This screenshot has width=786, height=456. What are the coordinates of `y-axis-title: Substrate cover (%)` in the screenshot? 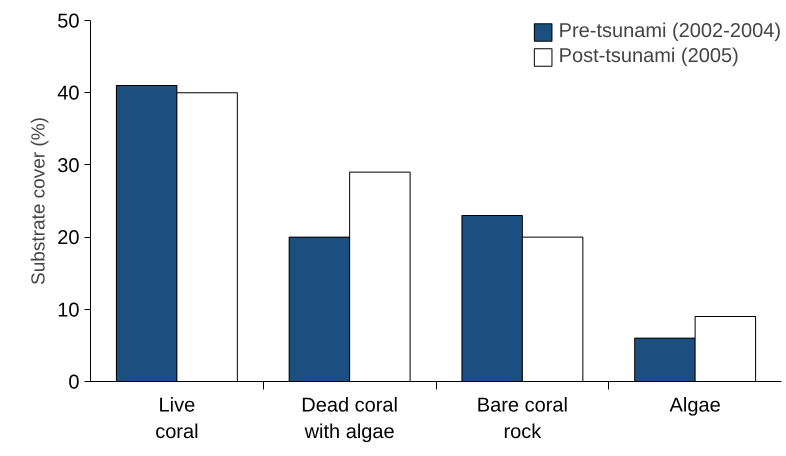 It's located at (39, 201).